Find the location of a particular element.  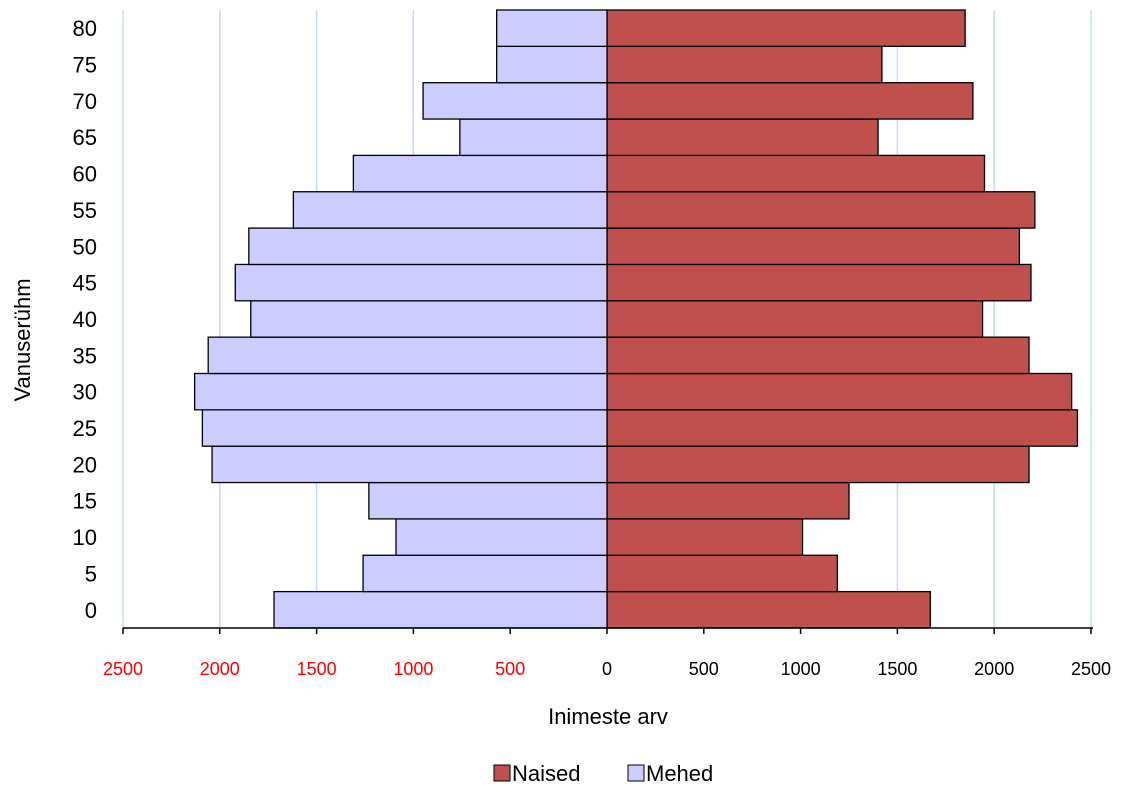

y-tick-label-75: 75 is located at coordinates (85, 65).